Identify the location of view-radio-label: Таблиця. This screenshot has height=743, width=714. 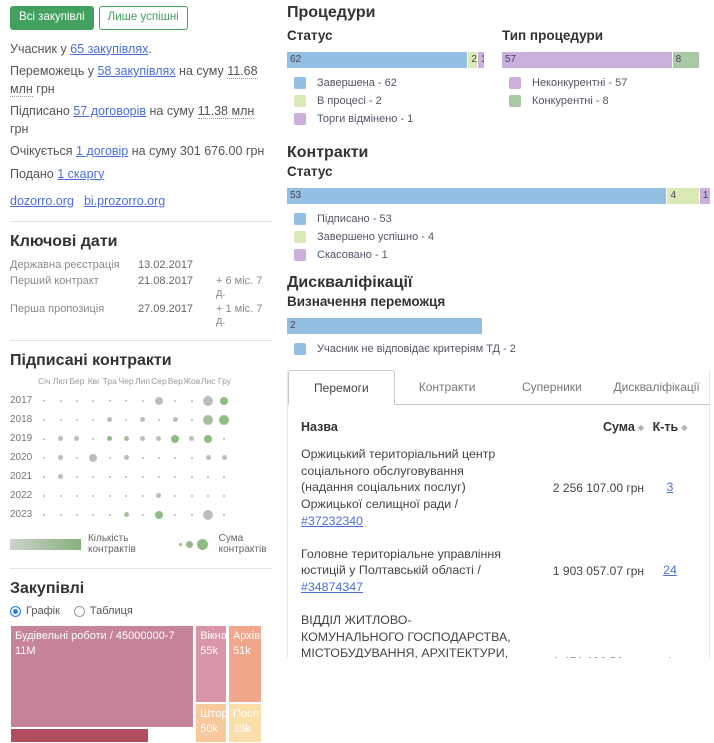
(111, 611).